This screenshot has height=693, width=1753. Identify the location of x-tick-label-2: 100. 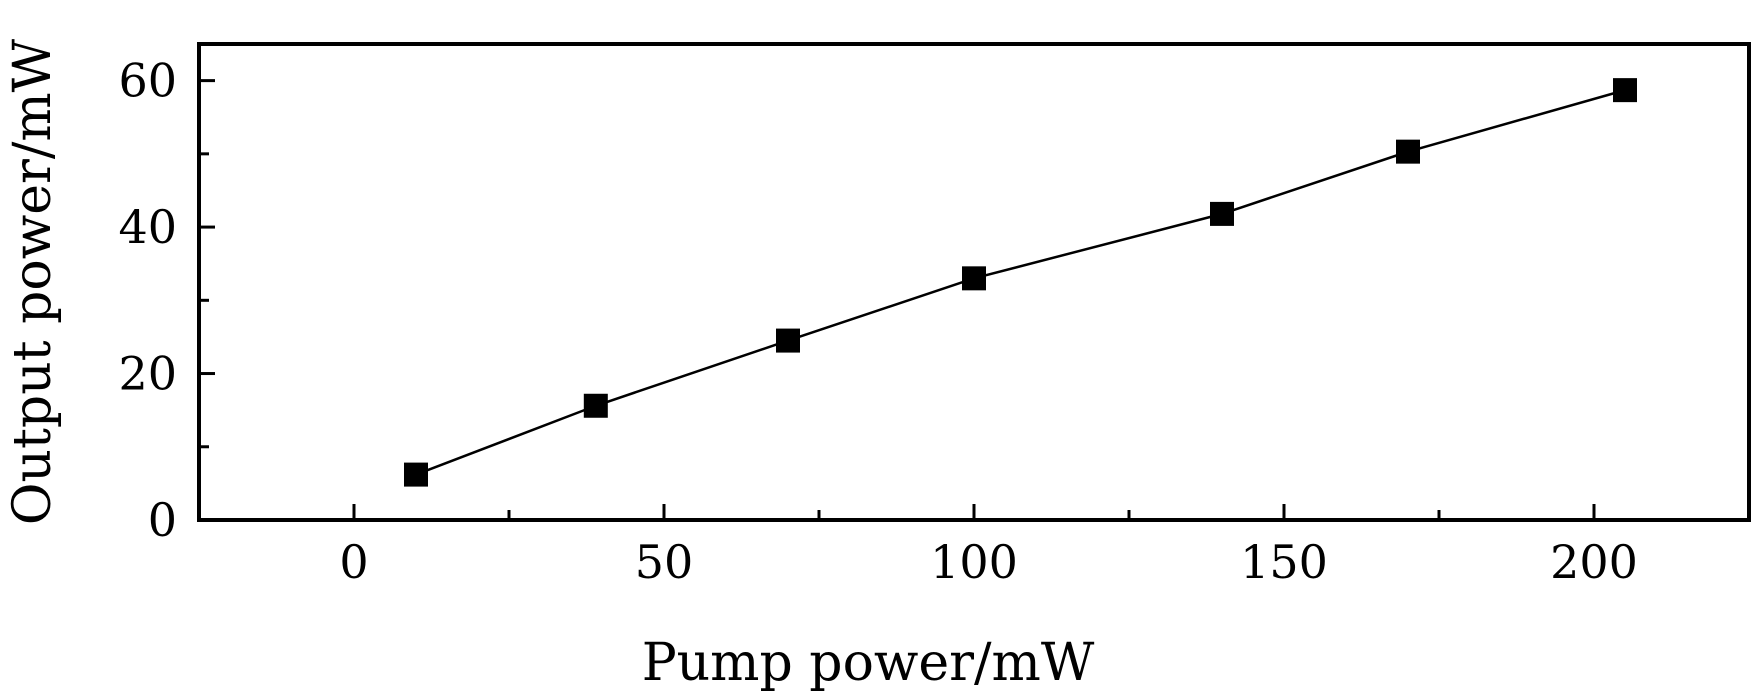
(974, 562).